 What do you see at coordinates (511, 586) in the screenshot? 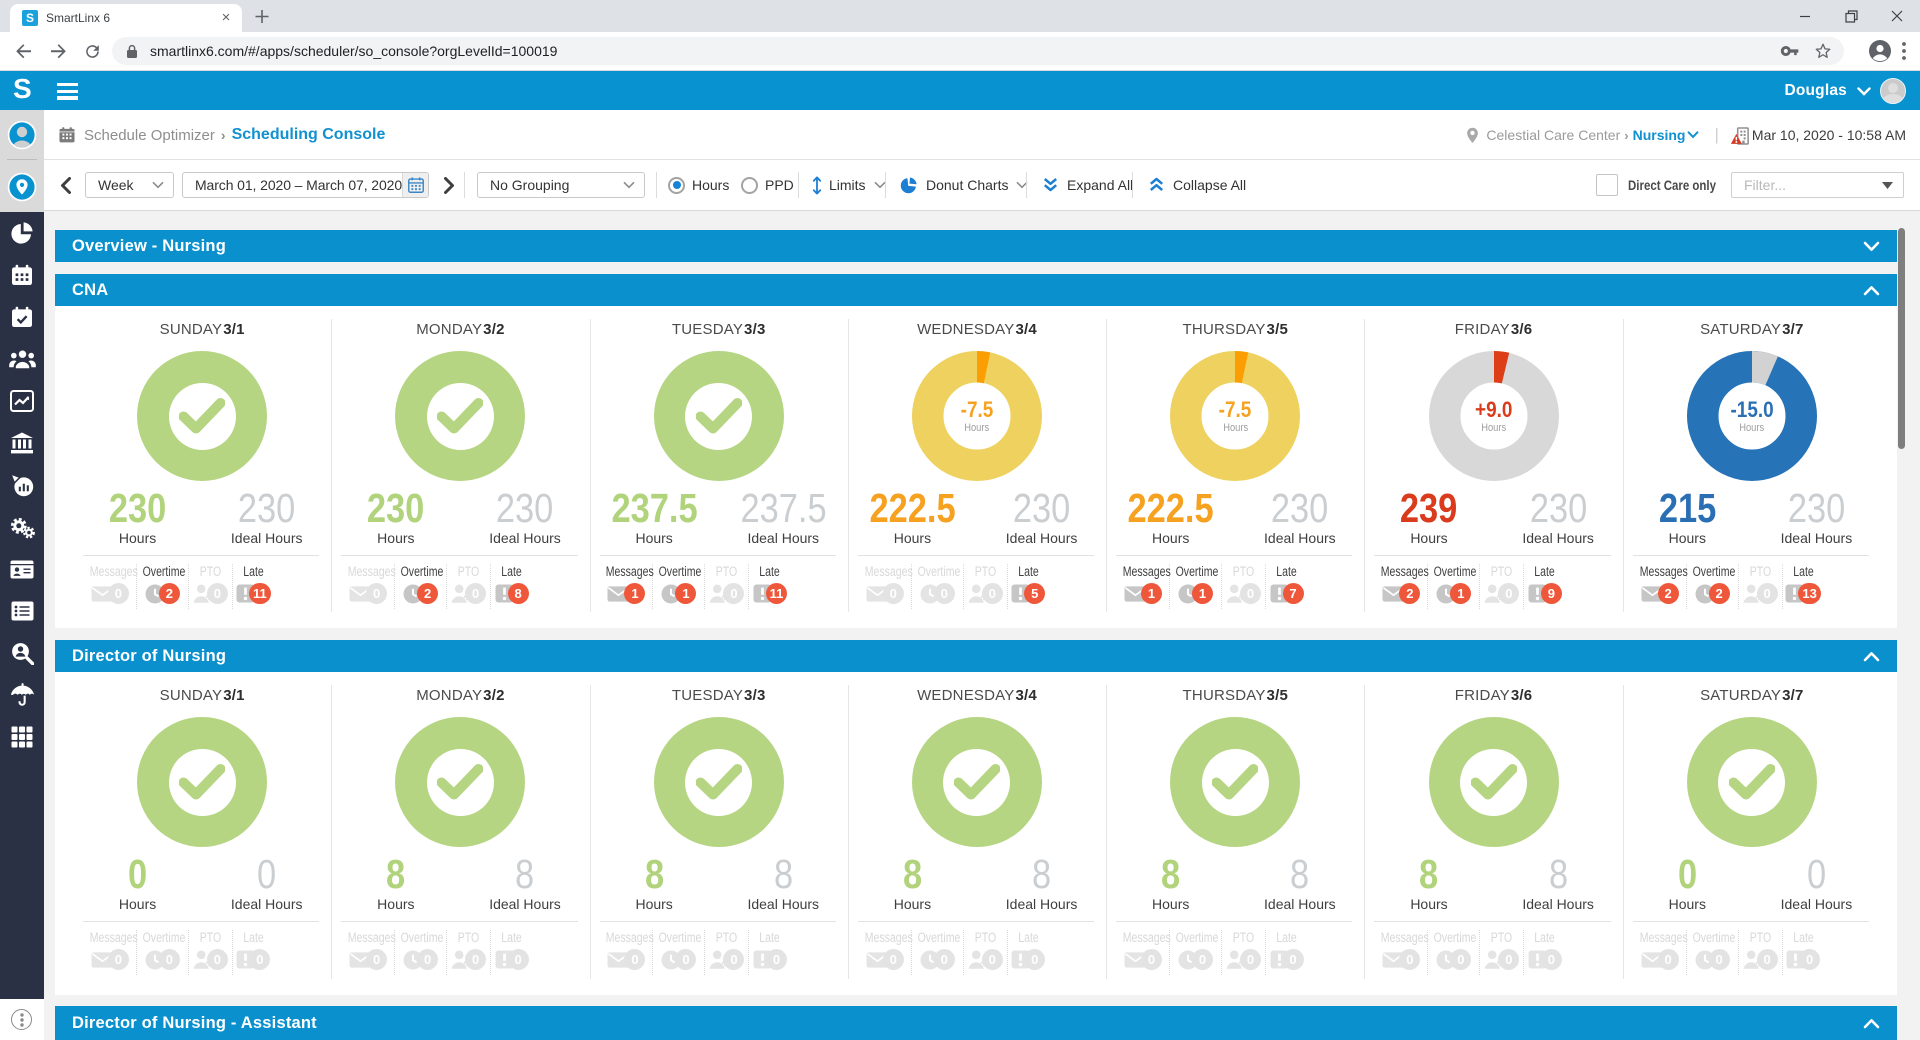
I see `stat-late: Late 8` at bounding box center [511, 586].